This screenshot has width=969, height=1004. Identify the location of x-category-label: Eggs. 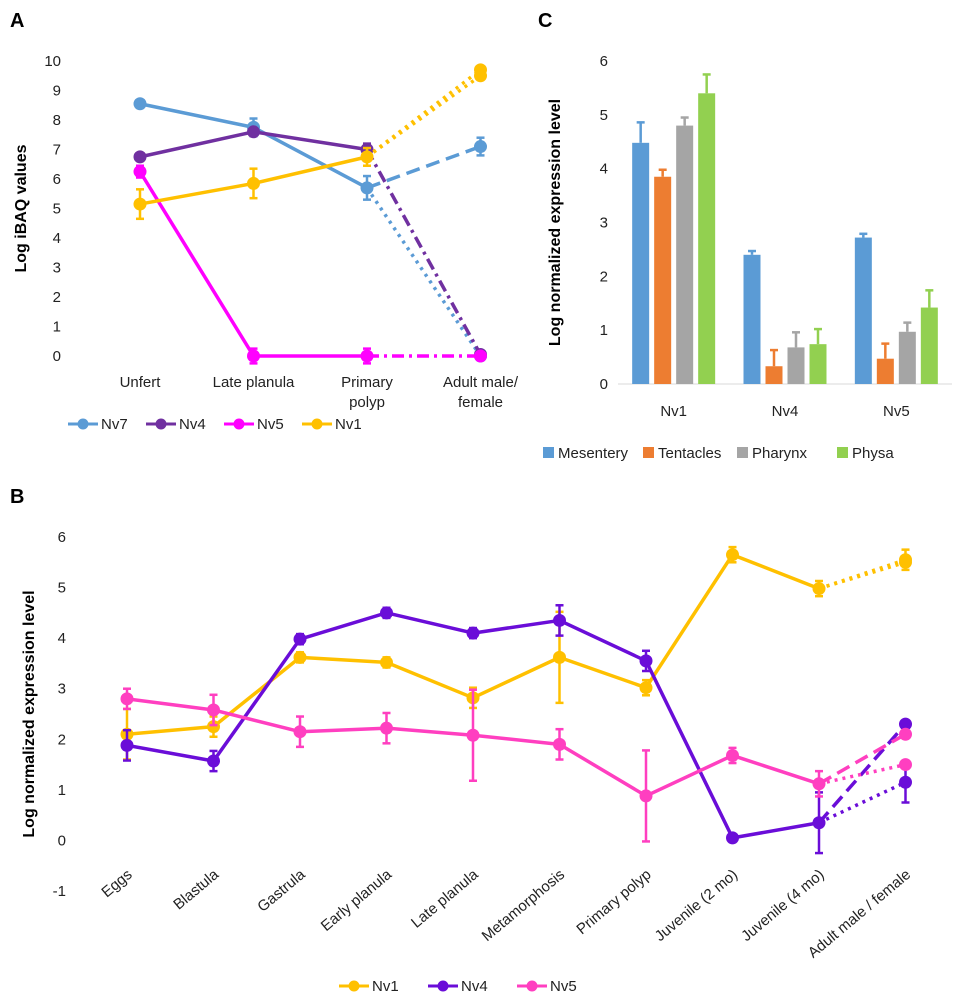
(116, 883).